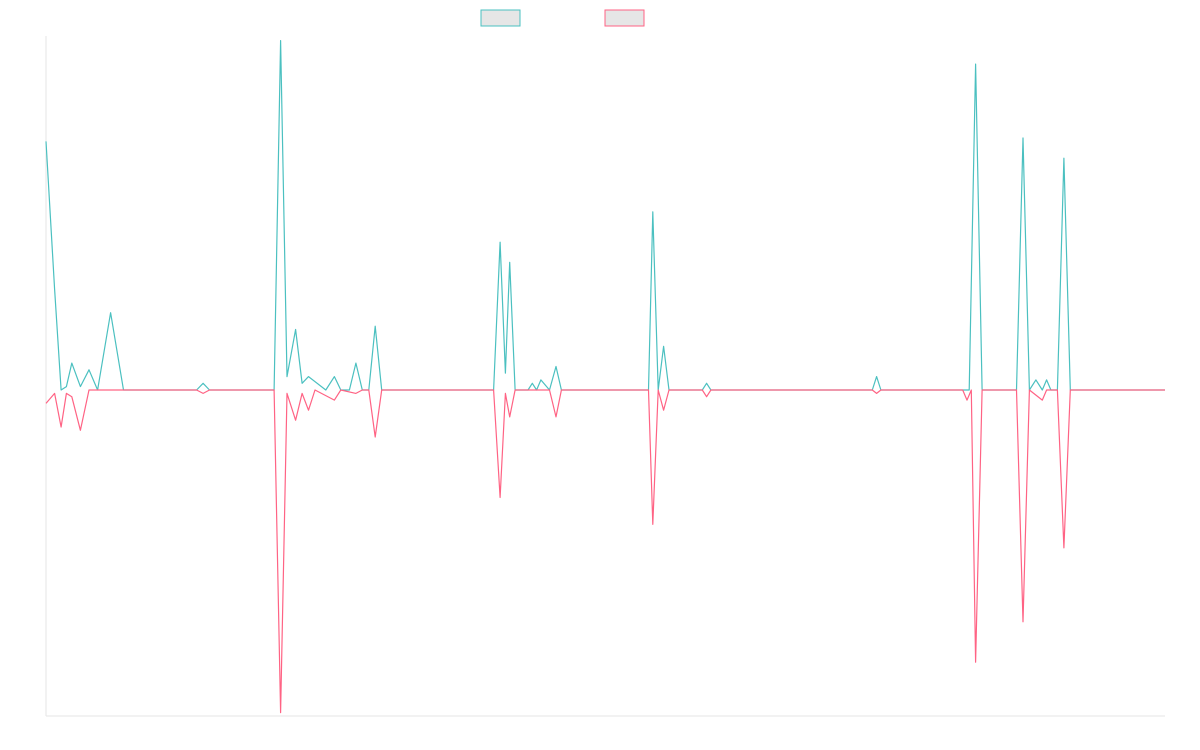 This screenshot has height=750, width=1200. Describe the element at coordinates (500, 18) in the screenshot. I see `legend-swatch-a` at that location.